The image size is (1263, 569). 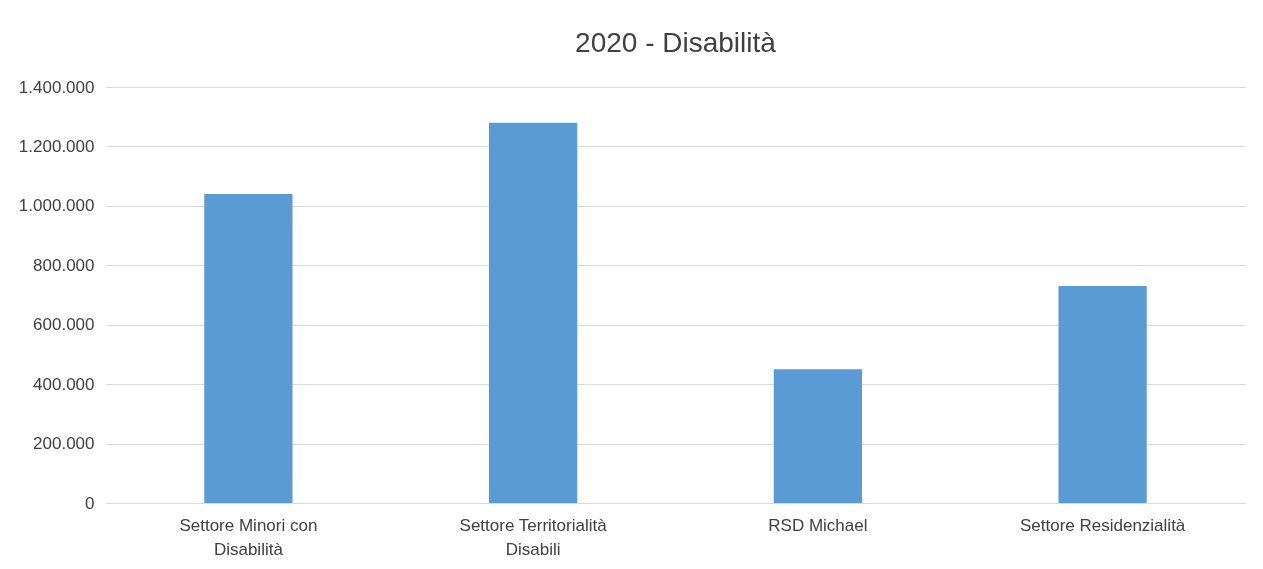 What do you see at coordinates (64, 265) in the screenshot?
I see `y-tick-label: 800.000` at bounding box center [64, 265].